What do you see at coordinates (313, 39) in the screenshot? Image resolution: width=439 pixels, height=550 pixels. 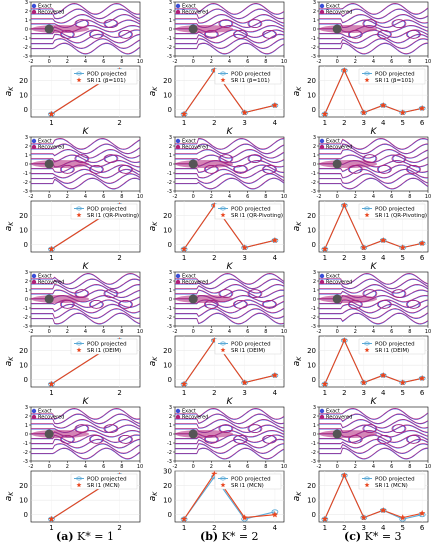 I see `contour-ytick-label: -1` at bounding box center [313, 39].